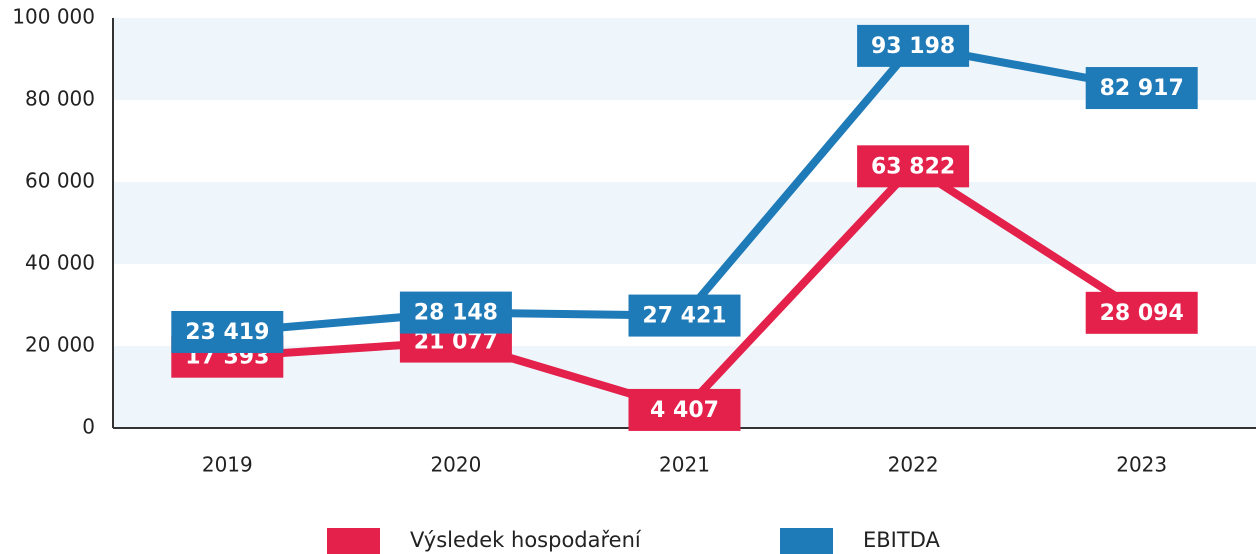  Describe the element at coordinates (53, 17) in the screenshot. I see `y-tick-label: 100 000` at that location.